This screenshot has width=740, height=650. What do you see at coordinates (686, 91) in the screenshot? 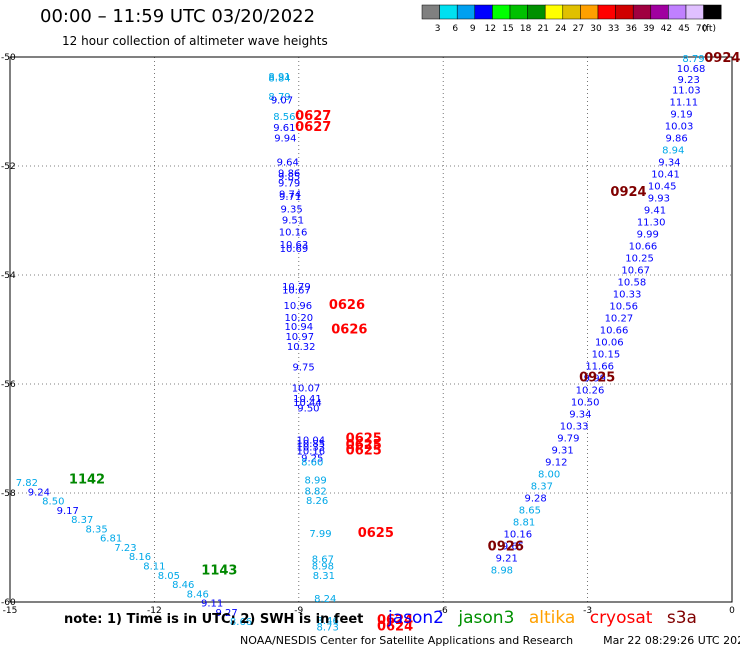
I see `wave-height-label: 11.03` at bounding box center [686, 91].